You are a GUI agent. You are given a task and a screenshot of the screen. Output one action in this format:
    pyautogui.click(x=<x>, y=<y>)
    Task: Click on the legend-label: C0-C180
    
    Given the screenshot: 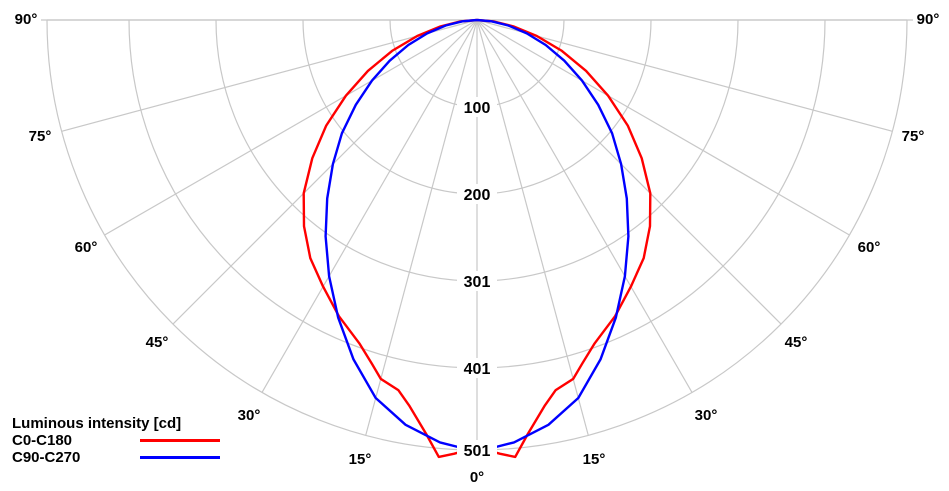 What is the action you would take?
    pyautogui.click(x=42, y=440)
    